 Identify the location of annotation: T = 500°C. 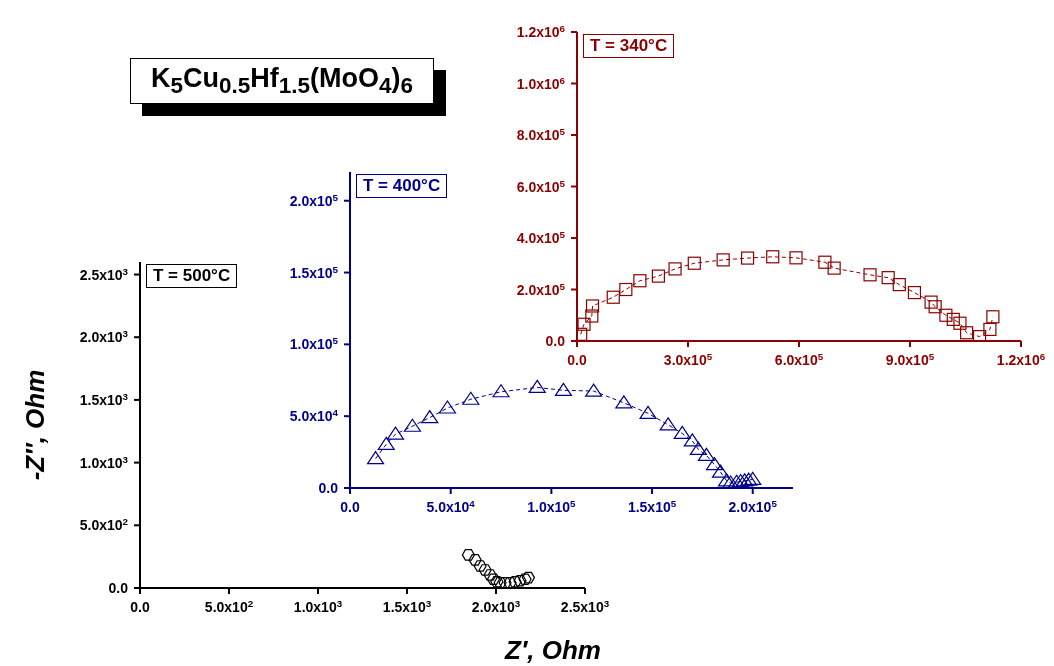
(192, 276).